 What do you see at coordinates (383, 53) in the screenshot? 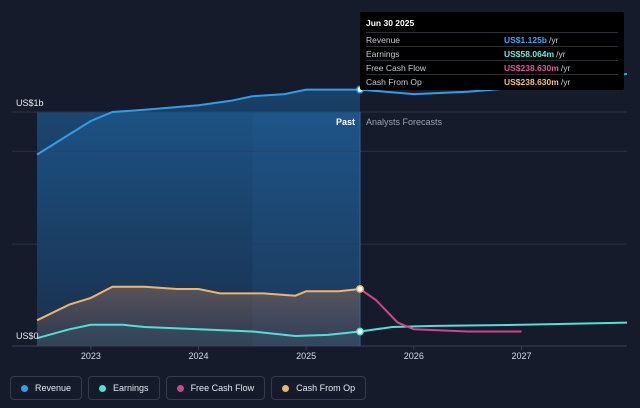
I see `tooltip-row-name: Earnings` at bounding box center [383, 53].